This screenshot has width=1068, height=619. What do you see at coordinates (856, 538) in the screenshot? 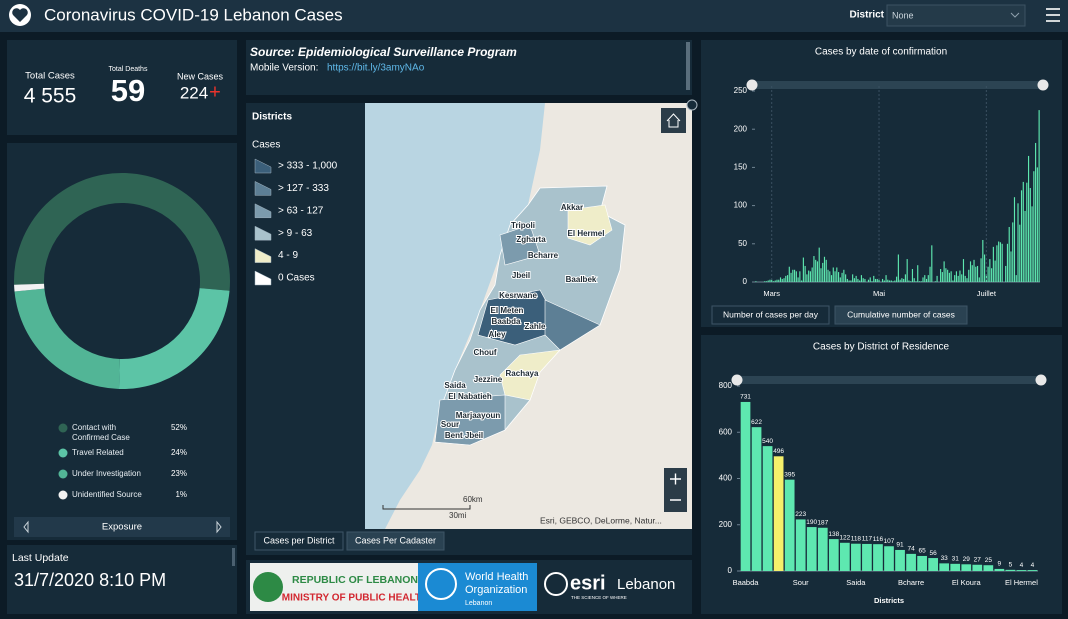
I see `value-label: 118` at bounding box center [856, 538].